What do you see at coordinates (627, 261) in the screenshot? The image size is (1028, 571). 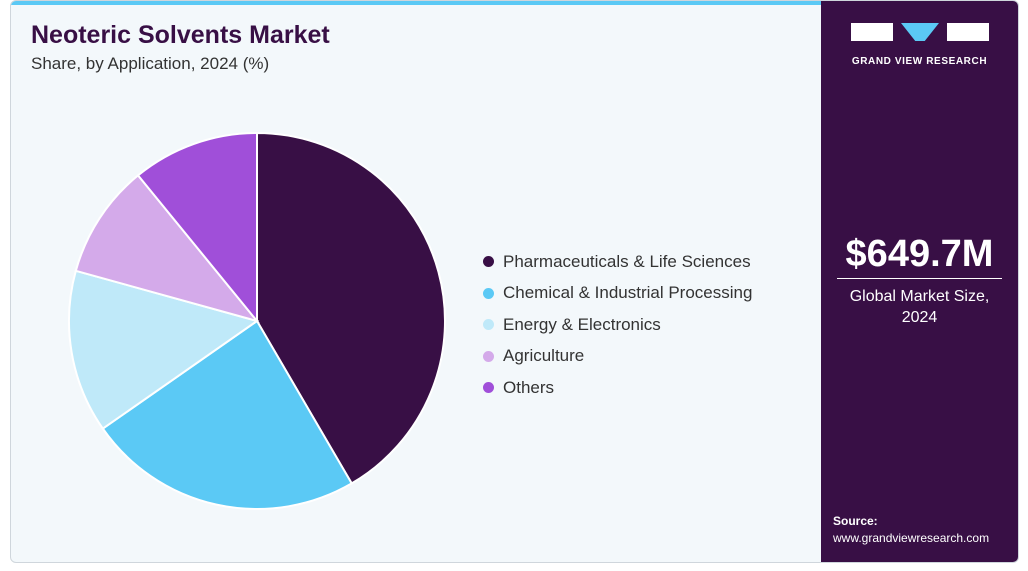 I see `legend-label: Pharmaceuticals & Life Sciences` at bounding box center [627, 261].